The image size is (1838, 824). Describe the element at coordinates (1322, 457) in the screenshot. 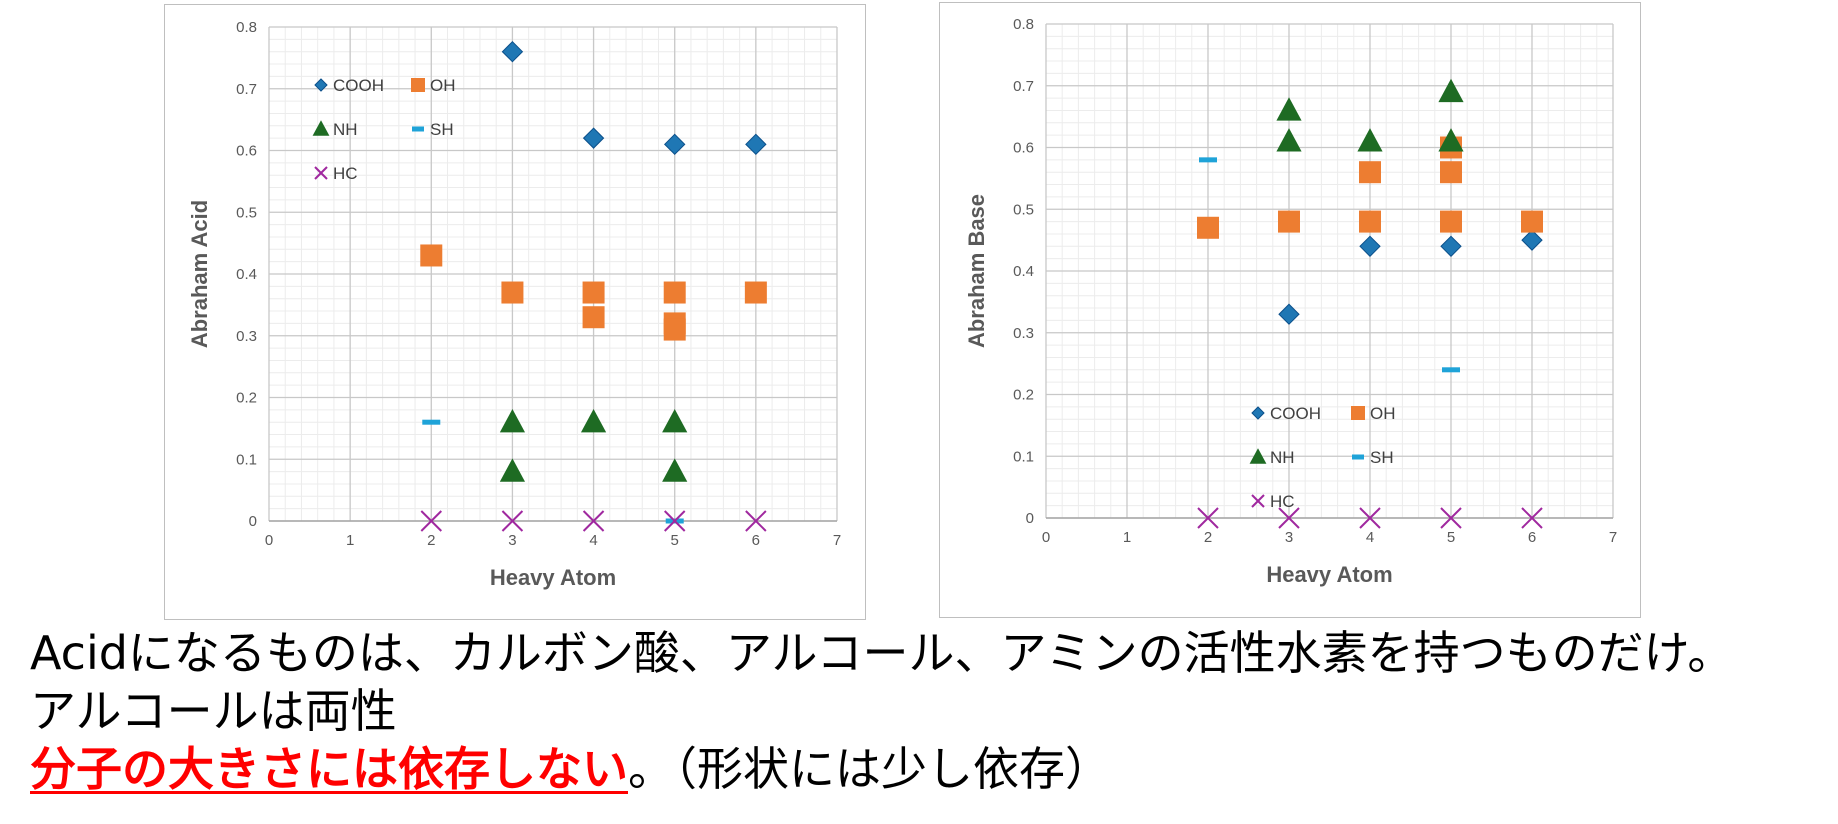

I see `legend: COOH OH NH SH HC` at that location.